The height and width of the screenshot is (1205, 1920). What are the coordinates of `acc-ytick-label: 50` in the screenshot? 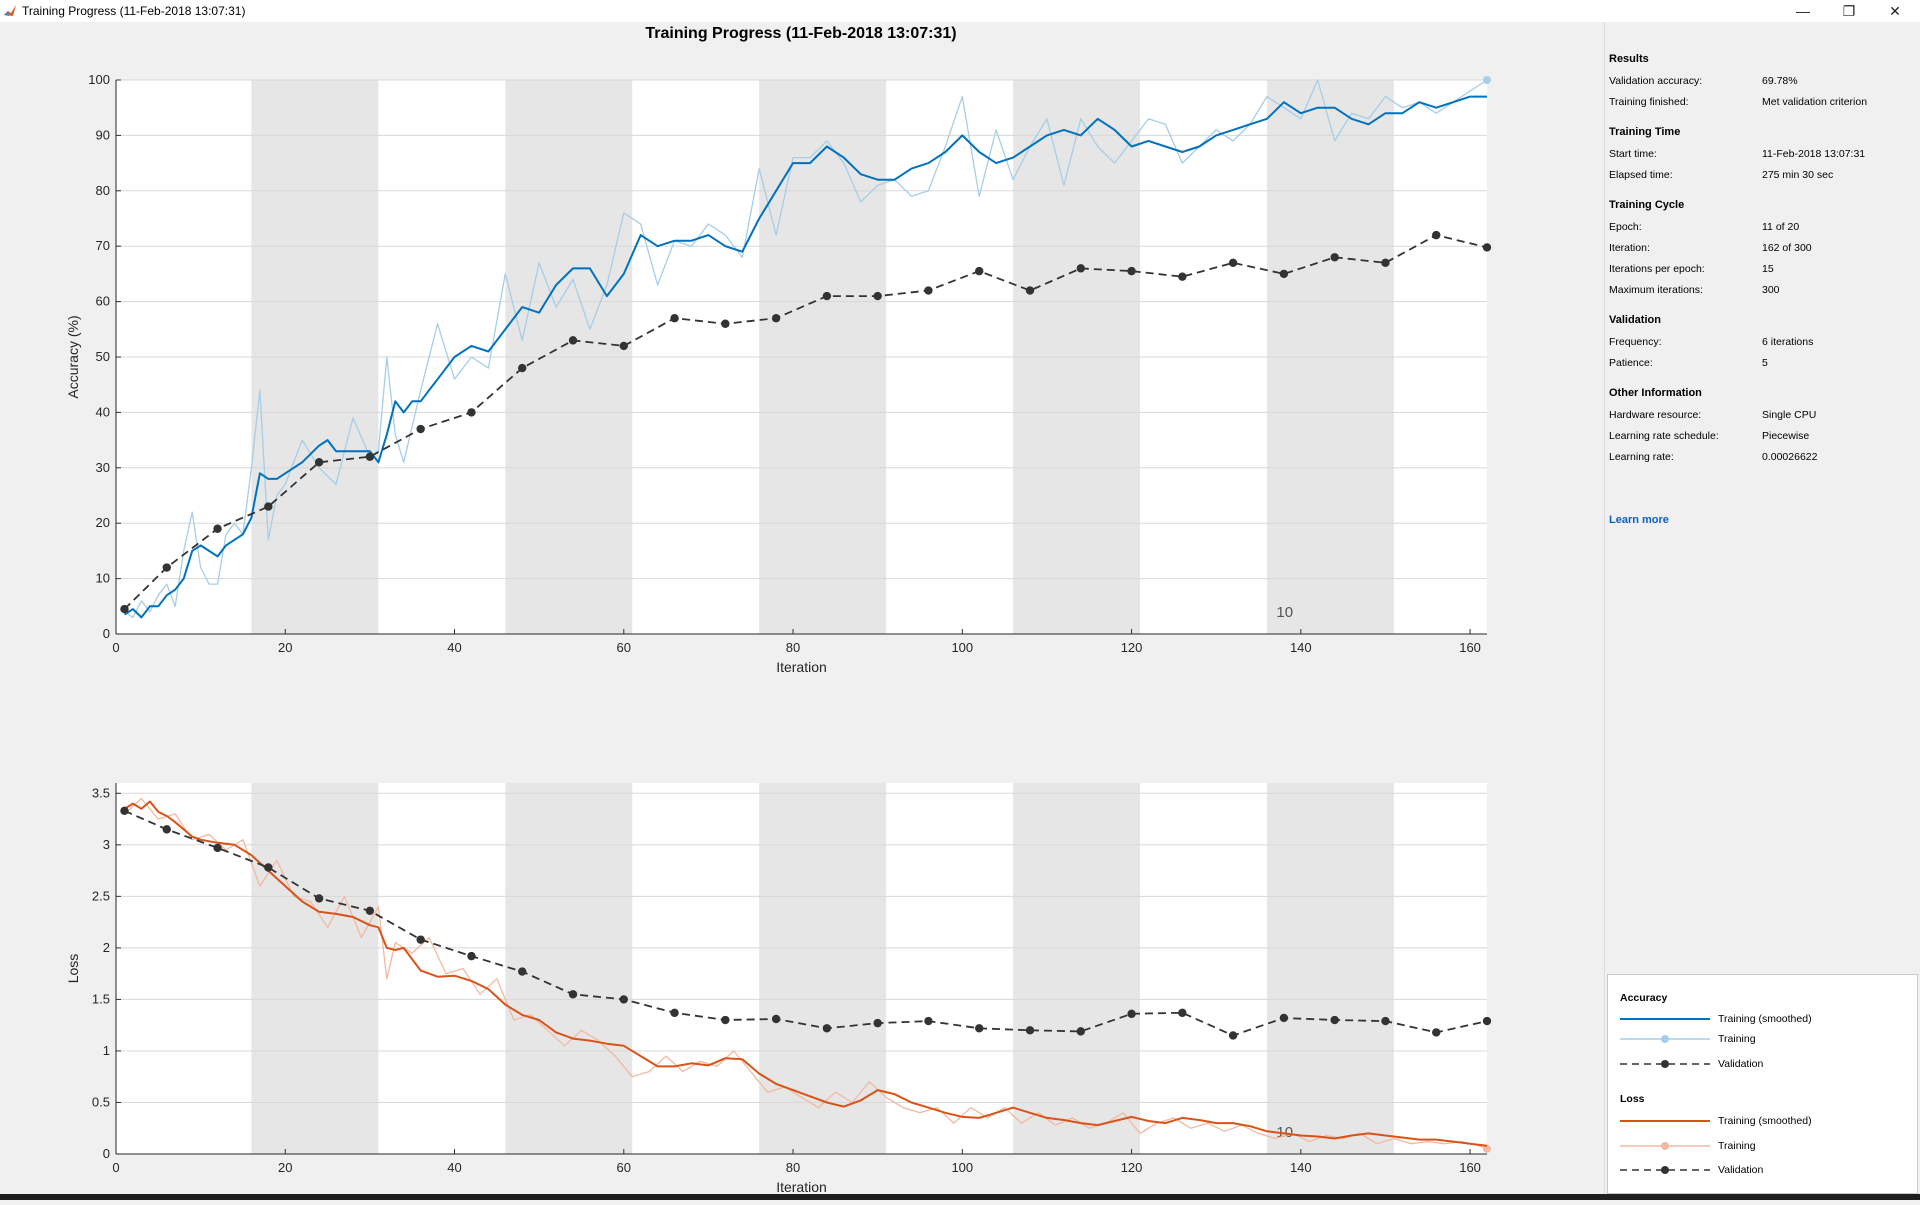 It's located at (103, 356).